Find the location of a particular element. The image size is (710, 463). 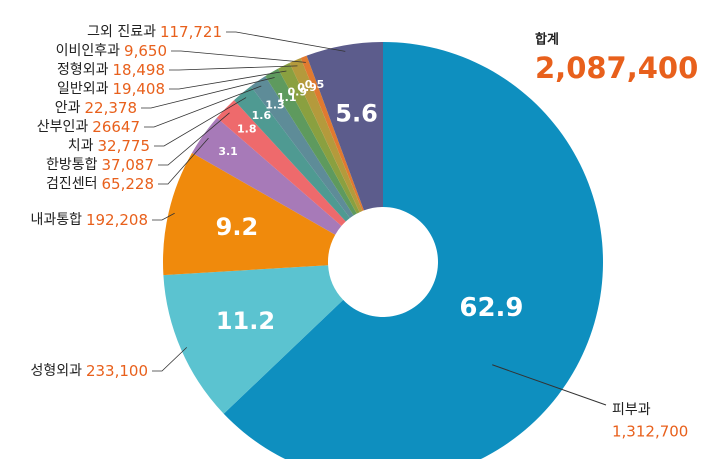

category-name: 이비인후과 is located at coordinates (88, 51).